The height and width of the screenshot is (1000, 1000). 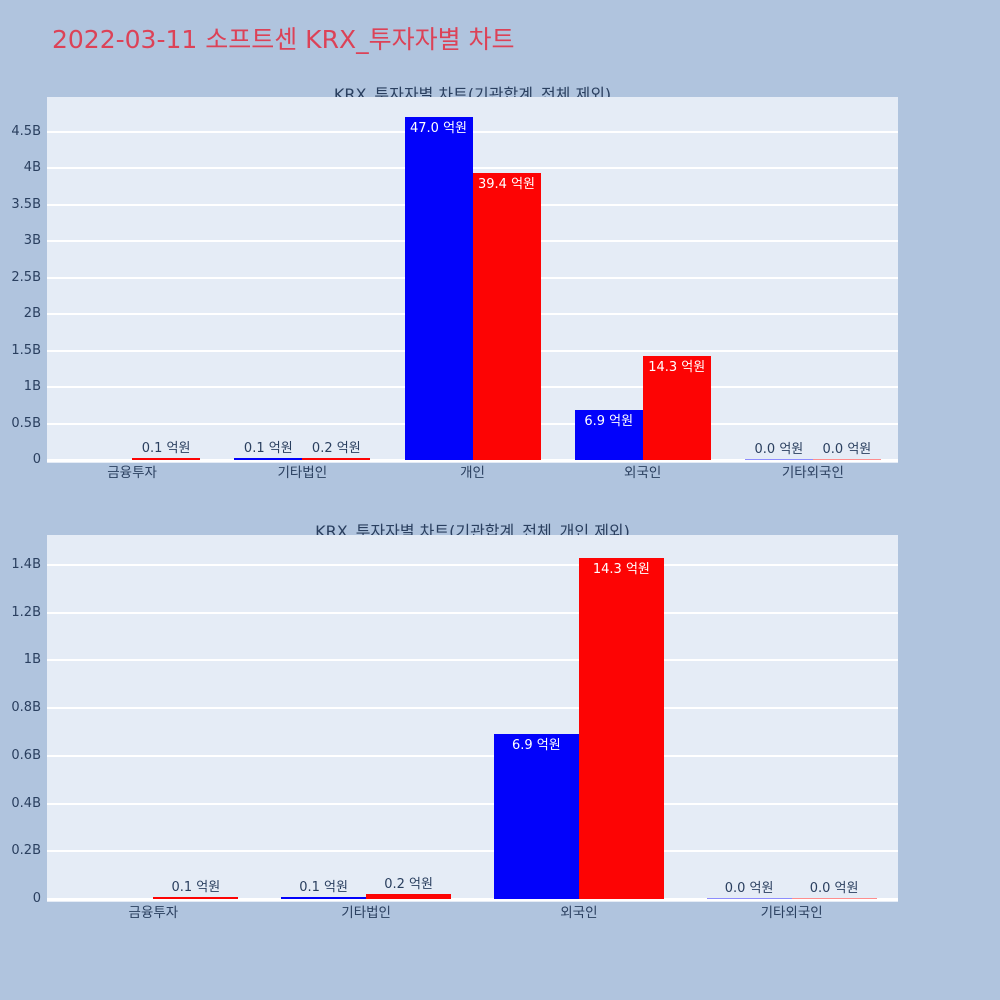 What do you see at coordinates (26, 565) in the screenshot?
I see `y-tick-label: 1.4B` at bounding box center [26, 565].